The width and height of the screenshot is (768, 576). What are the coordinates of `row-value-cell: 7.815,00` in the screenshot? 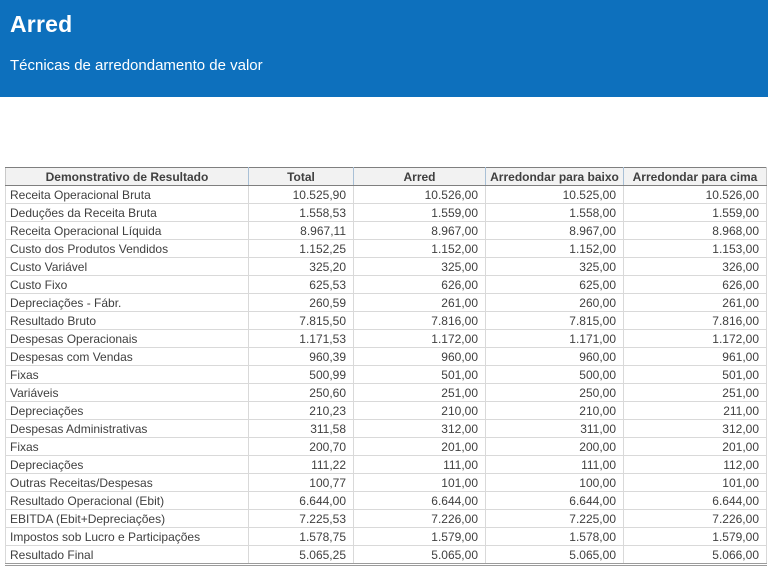 It's located at (554, 320).